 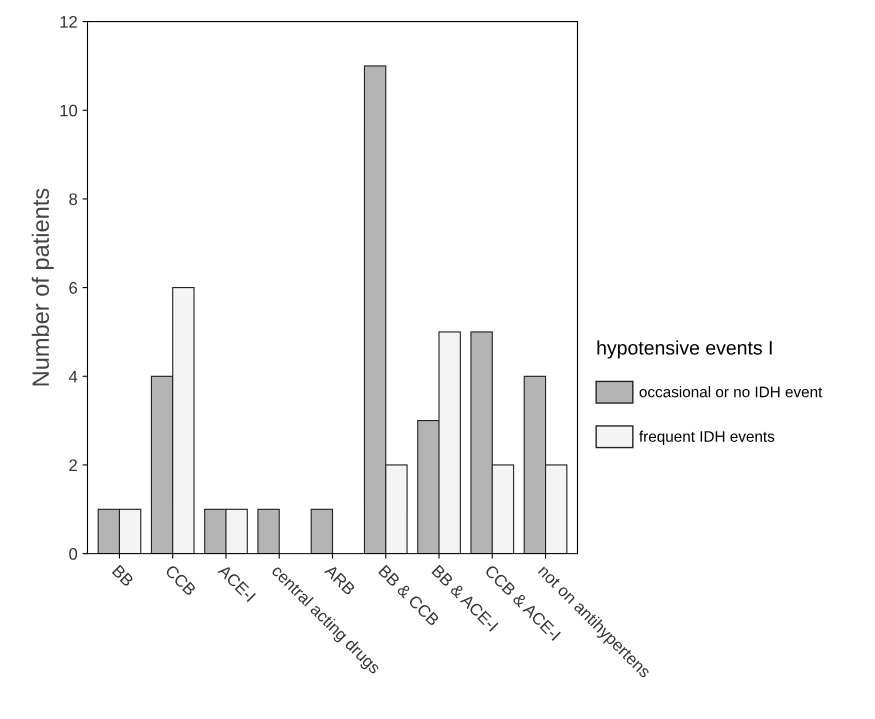 I want to click on y-tick-label: 6, so click(x=73, y=288).